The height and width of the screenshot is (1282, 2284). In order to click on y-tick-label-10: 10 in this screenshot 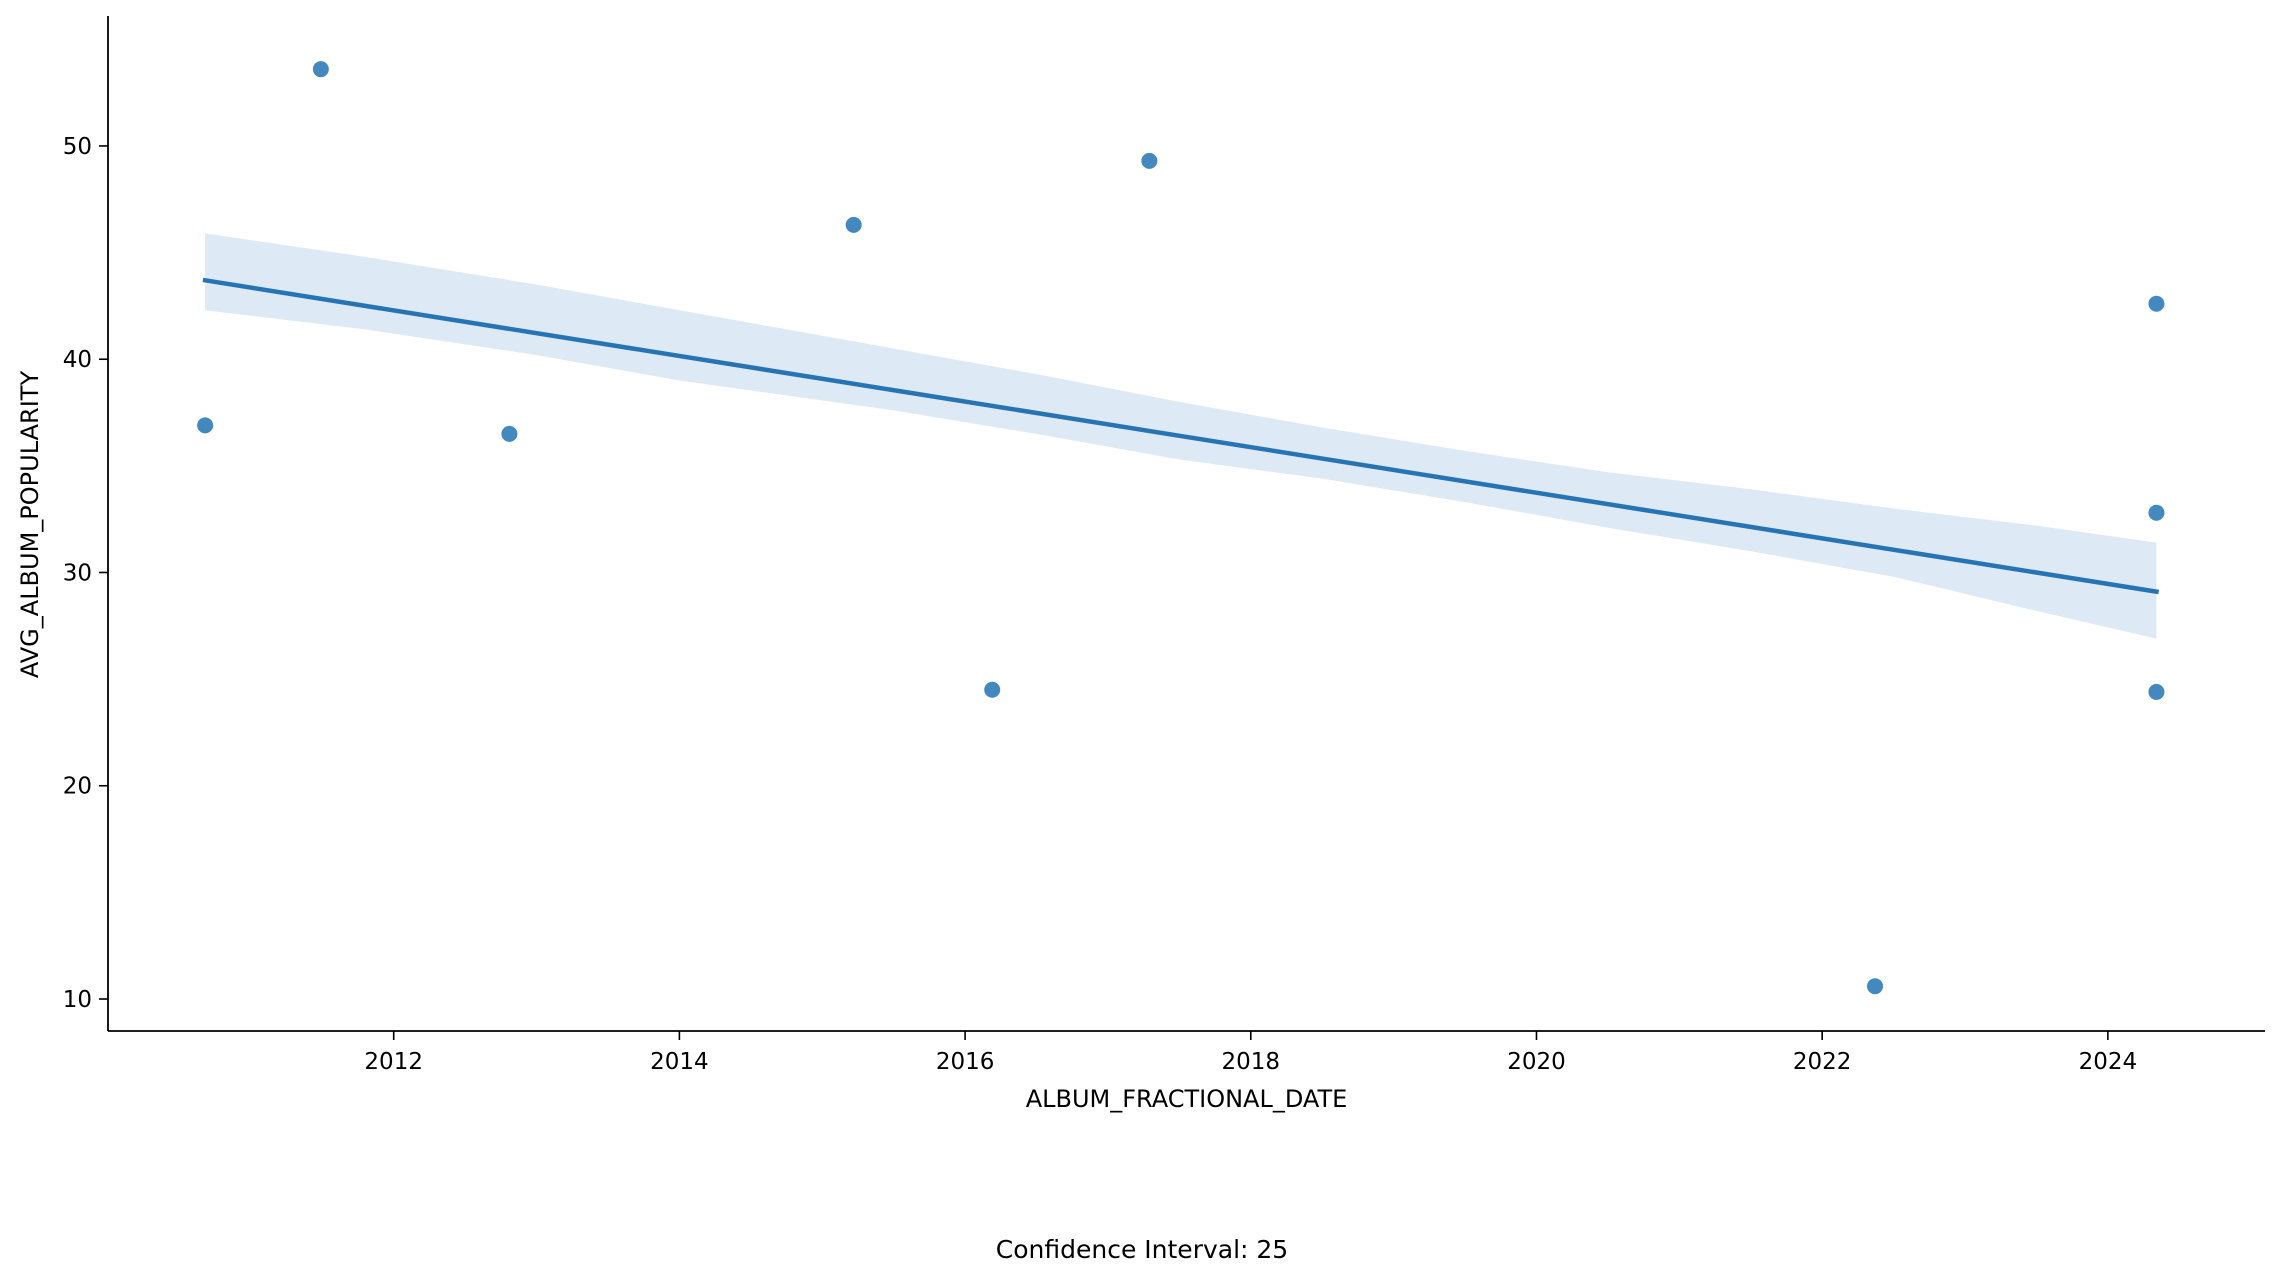, I will do `click(77, 1000)`.